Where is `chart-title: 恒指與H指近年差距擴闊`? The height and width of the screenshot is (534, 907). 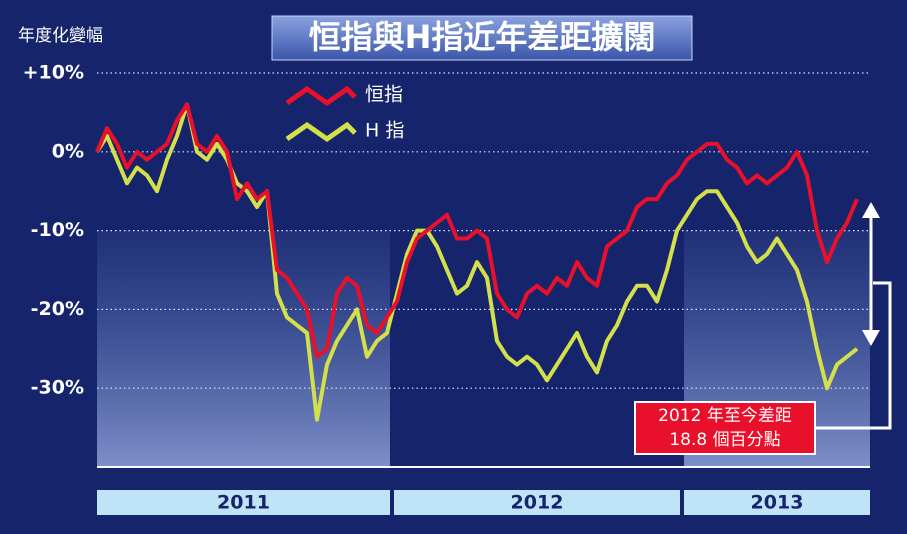 chart-title: 恒指與H指近年差距擴闊 is located at coordinates (482, 37).